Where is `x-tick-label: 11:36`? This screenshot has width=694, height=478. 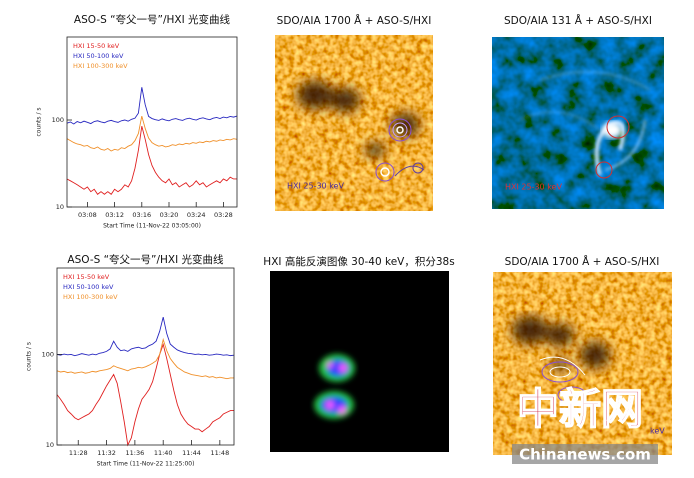
x-tick-label: 11:36 is located at coordinates (135, 453).